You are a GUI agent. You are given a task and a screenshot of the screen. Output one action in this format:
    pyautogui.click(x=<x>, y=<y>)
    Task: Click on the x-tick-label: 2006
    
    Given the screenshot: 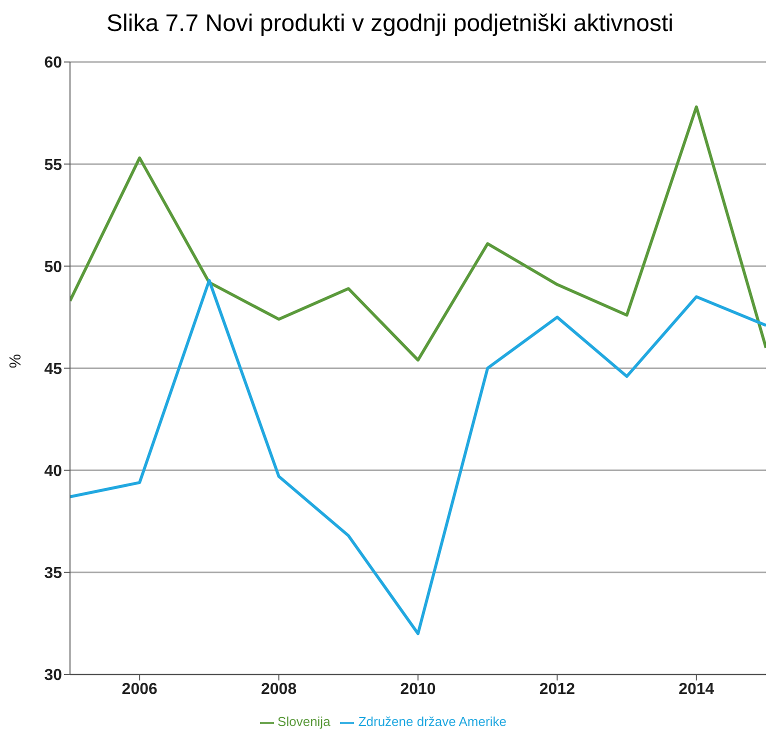 What is the action you would take?
    pyautogui.click(x=140, y=689)
    